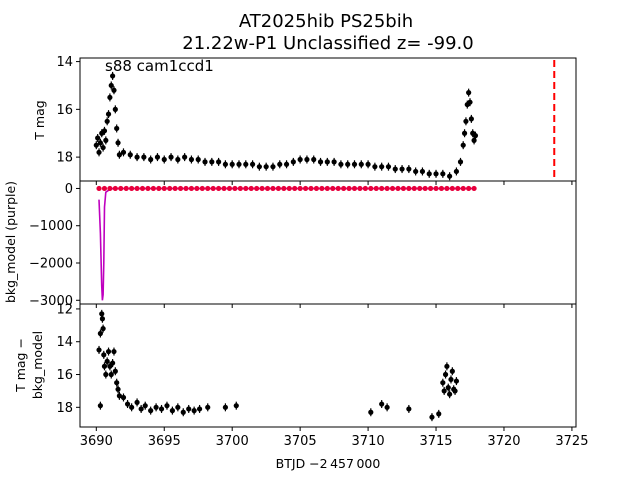 The image size is (640, 480). I want to click on y-tick-label: 12, so click(64, 309).